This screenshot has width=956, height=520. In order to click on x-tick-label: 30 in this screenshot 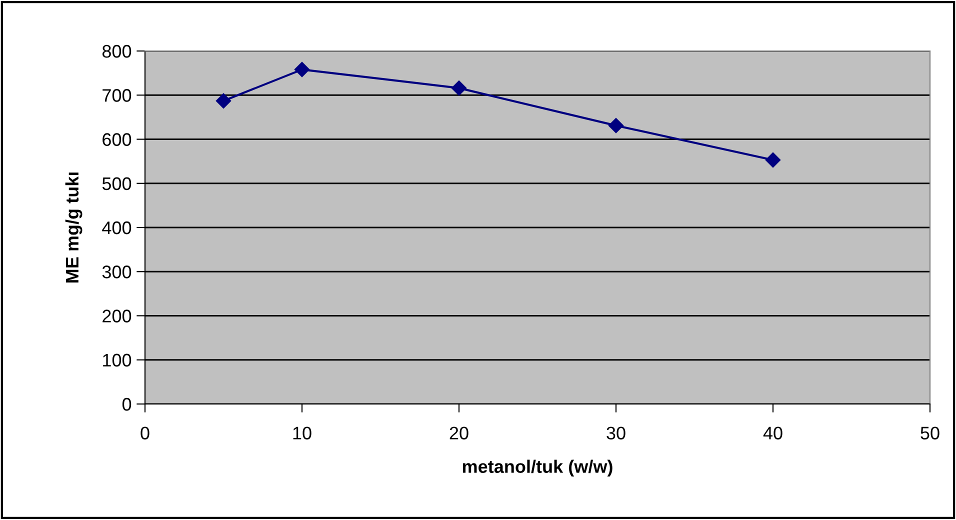, I will do `click(616, 433)`.